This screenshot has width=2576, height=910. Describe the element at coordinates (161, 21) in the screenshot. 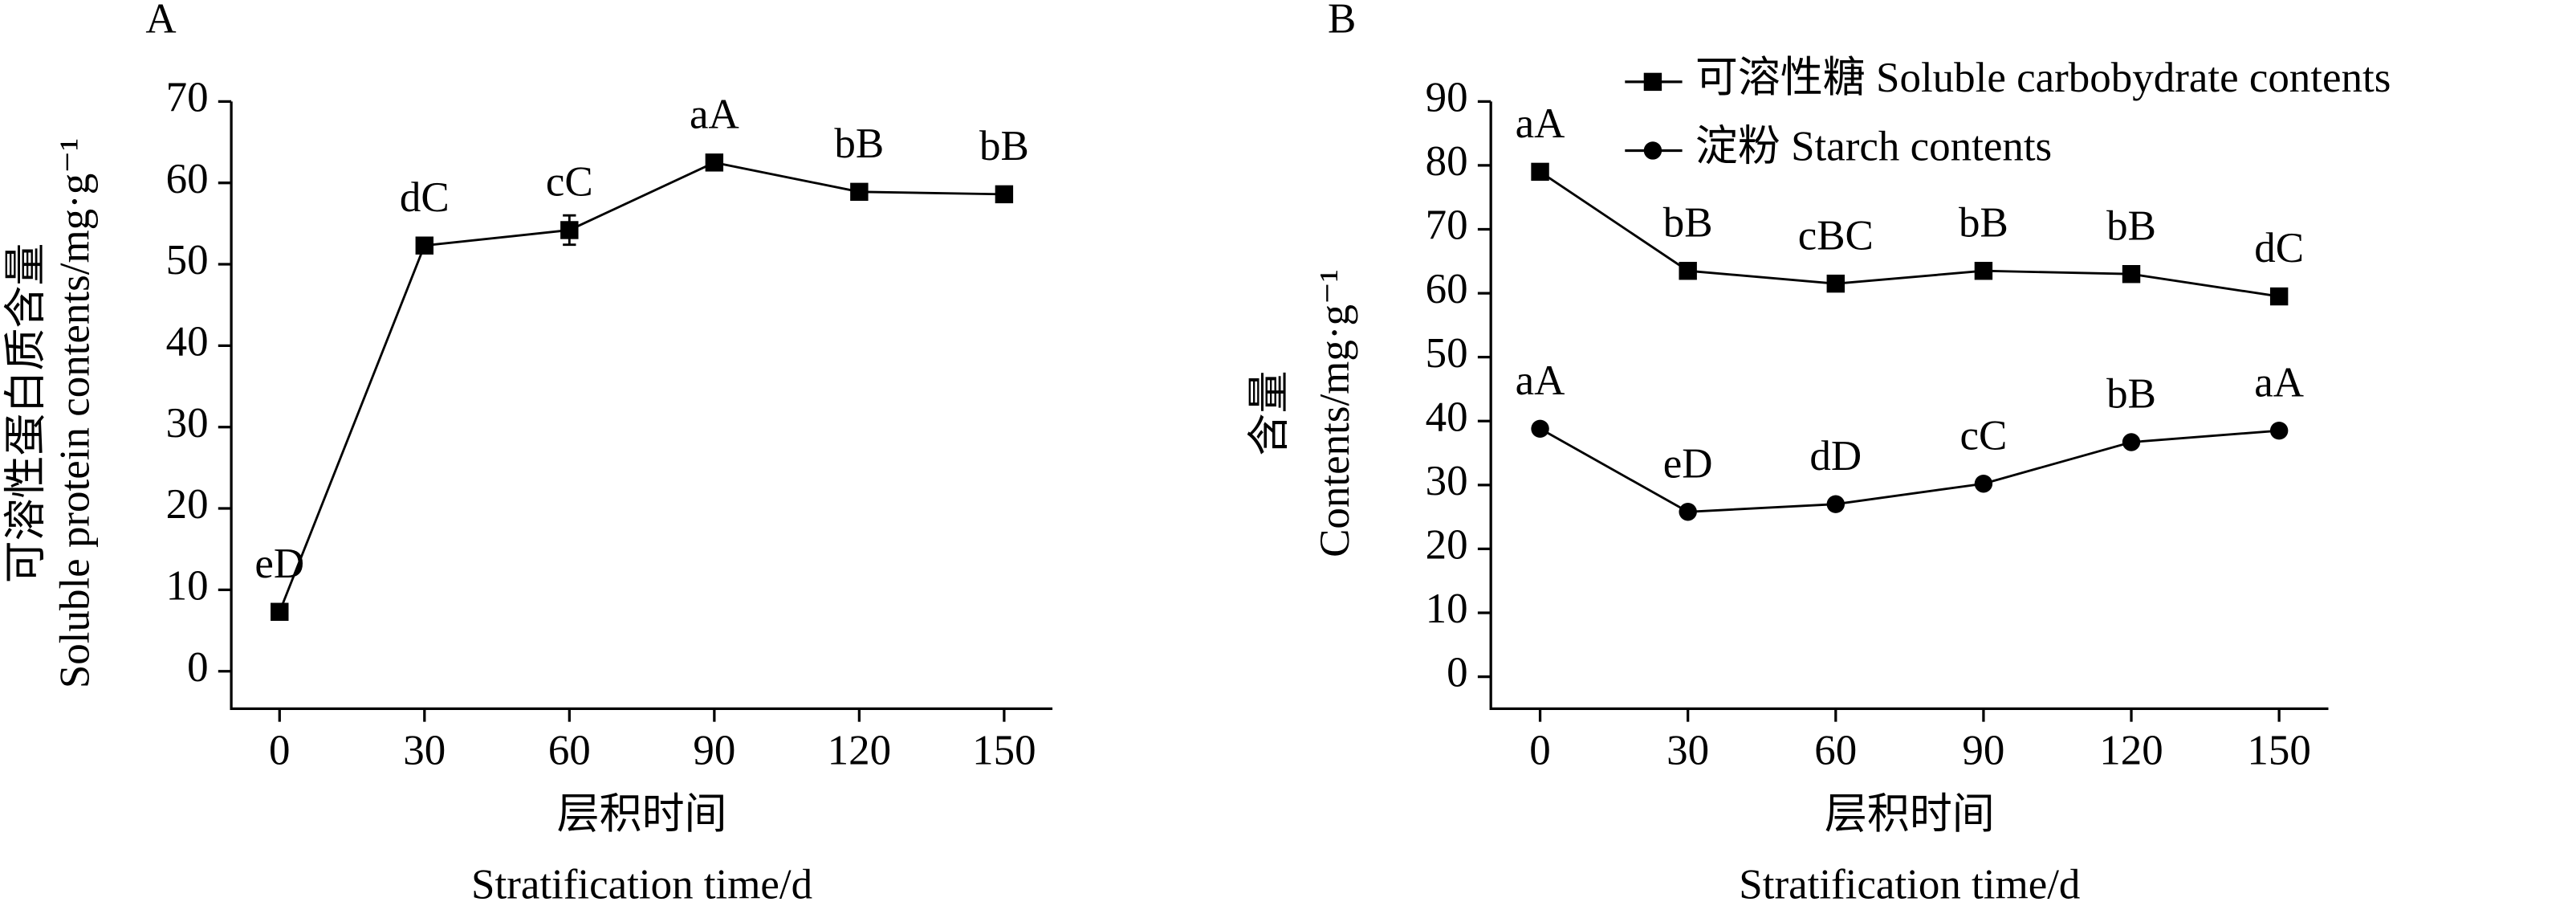

I see `panel-label: A` at that location.